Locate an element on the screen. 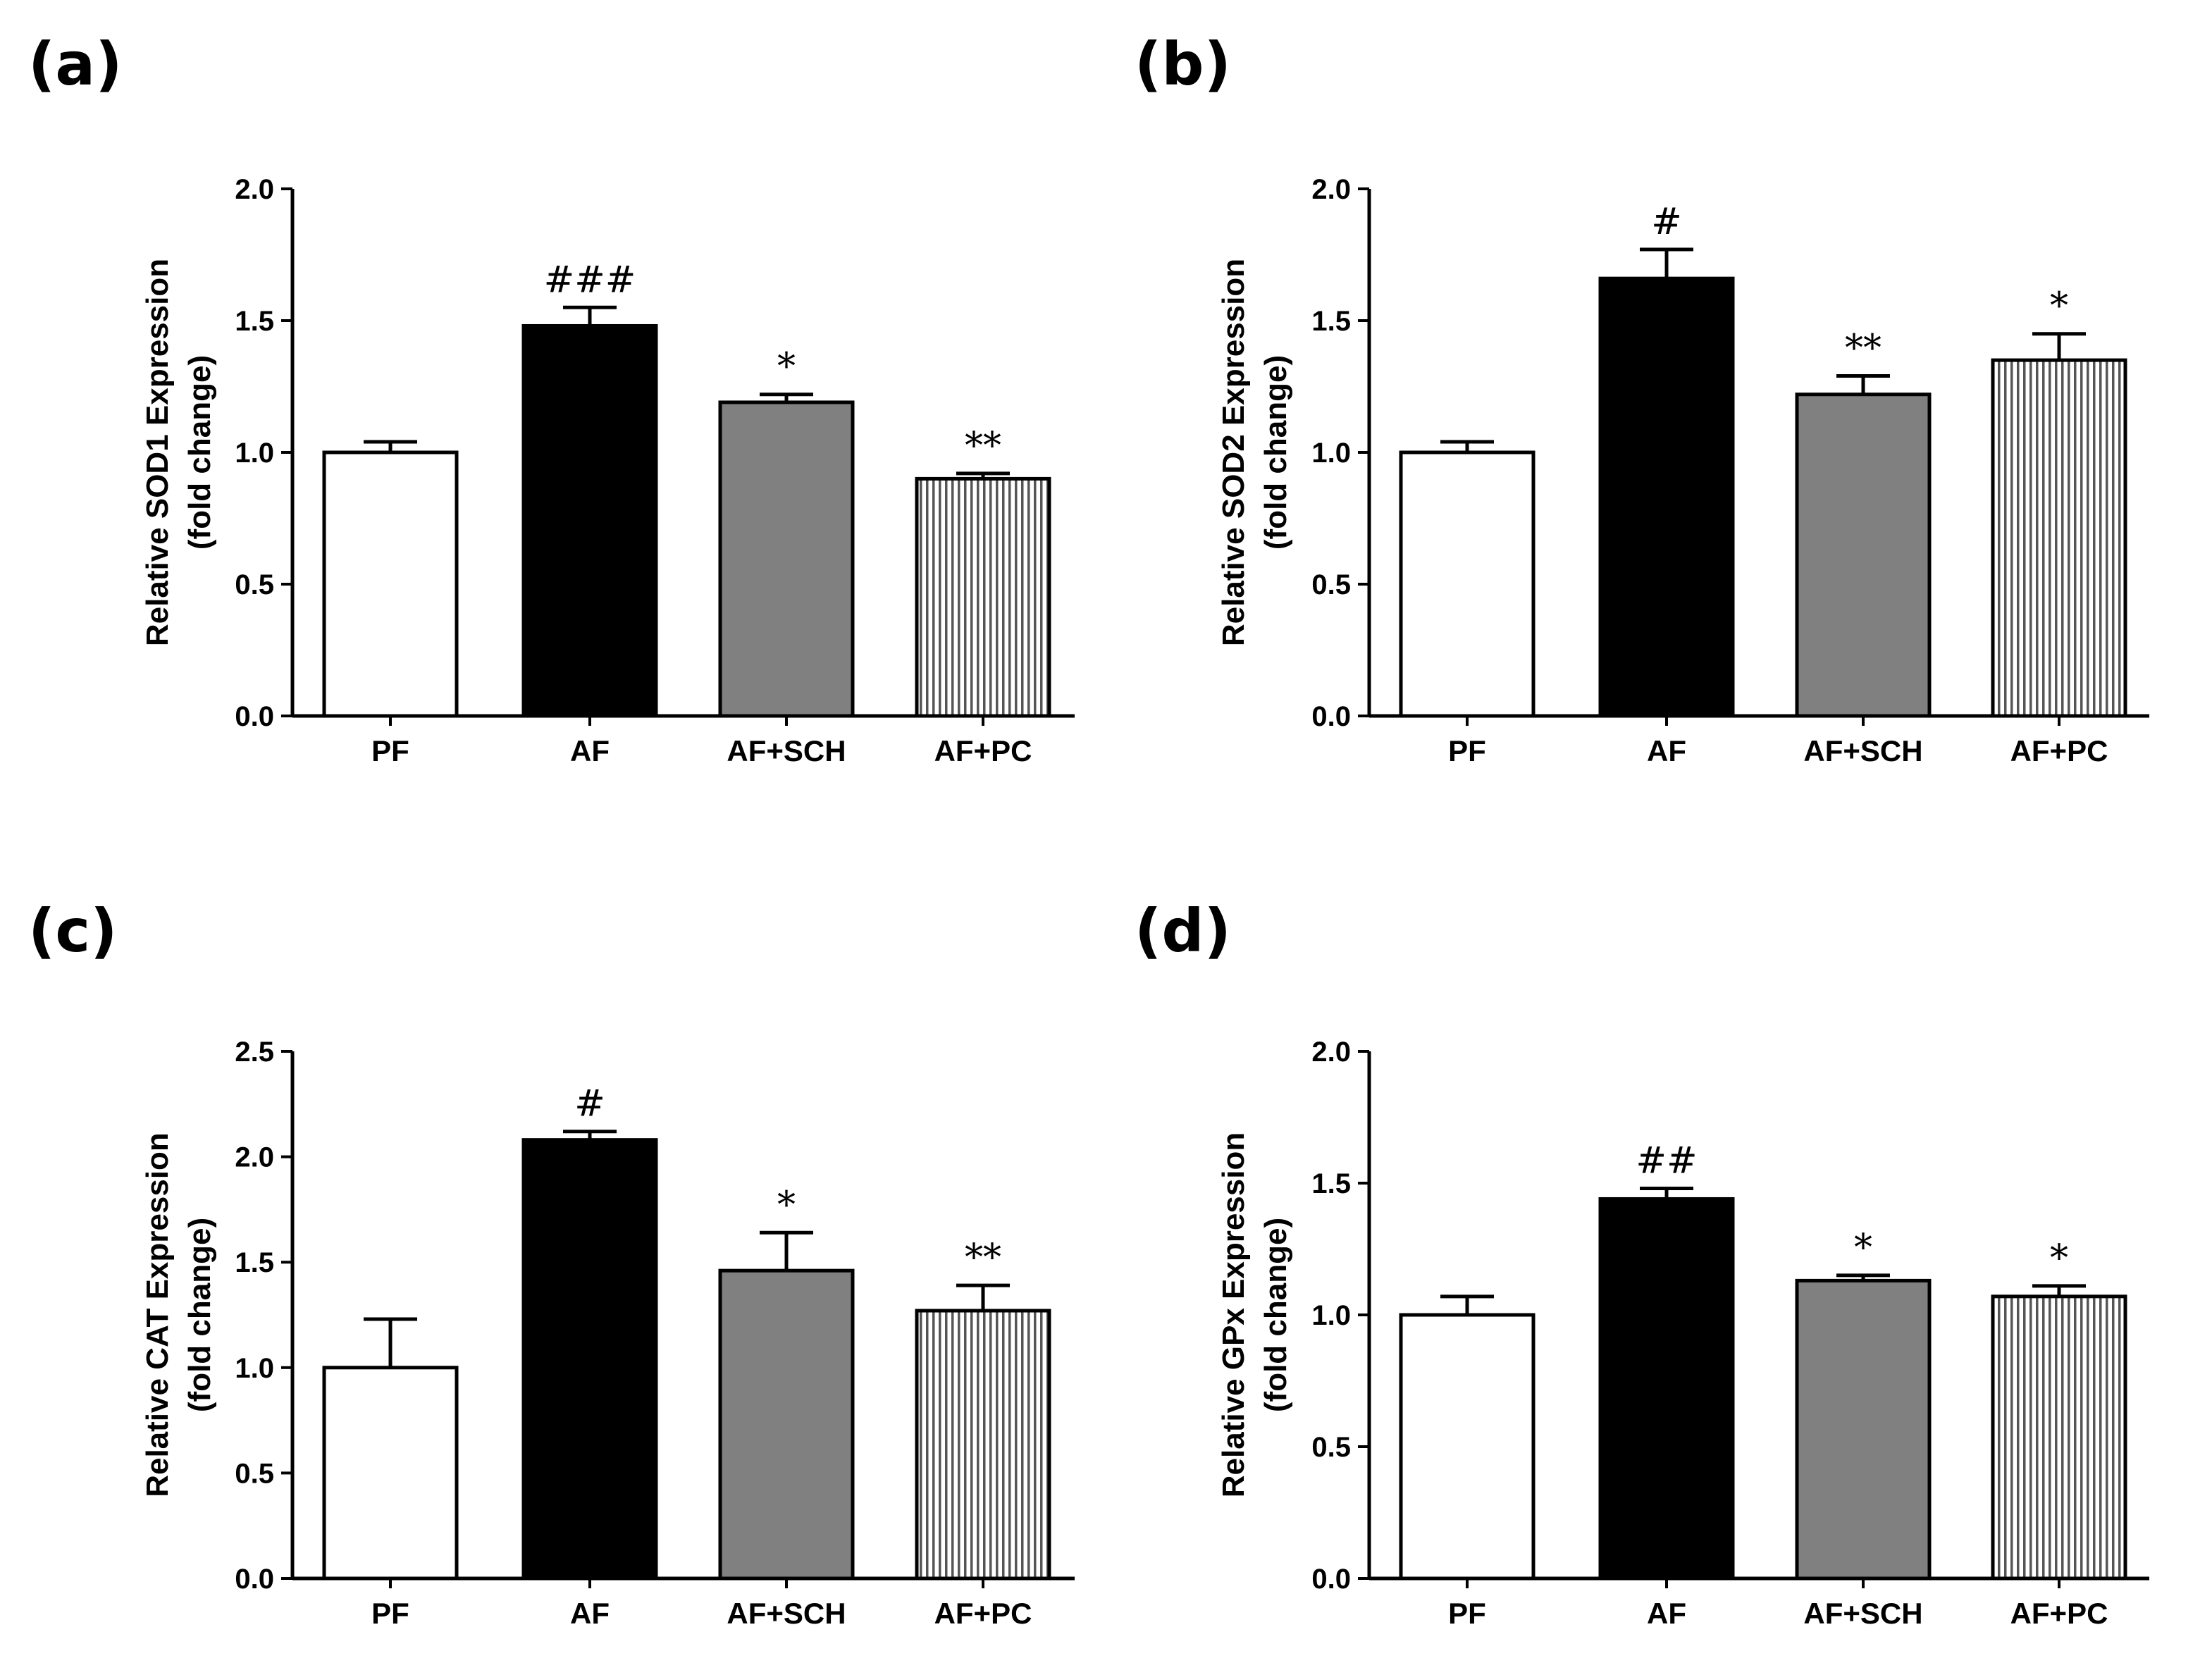 The width and height of the screenshot is (2212, 1663). panel-label: (b) is located at coordinates (1183, 64).